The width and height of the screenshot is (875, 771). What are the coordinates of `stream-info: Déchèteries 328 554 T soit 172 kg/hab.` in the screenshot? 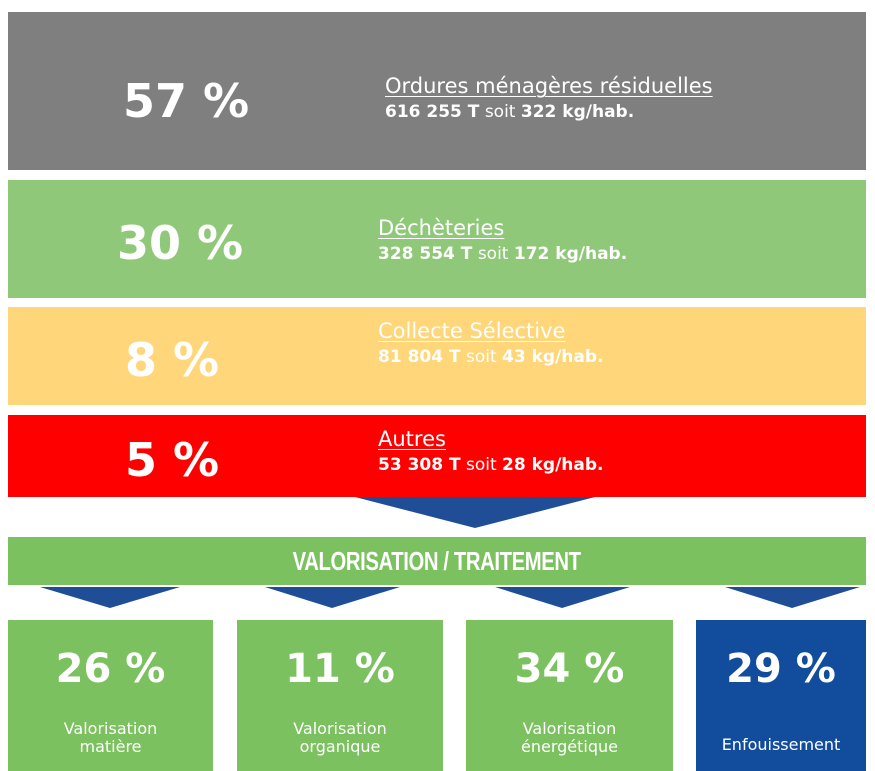 It's located at (502, 240).